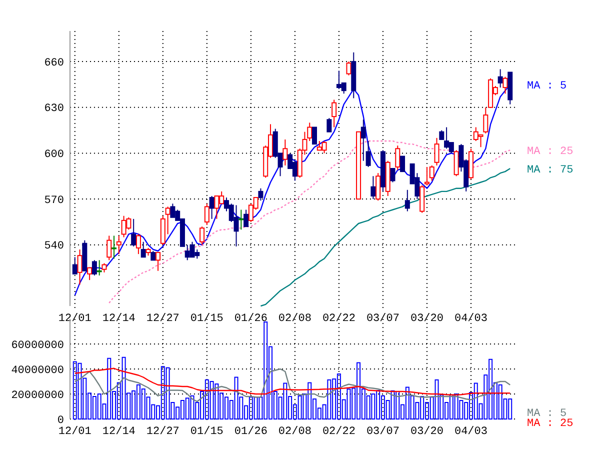 This screenshot has height=460, width=600. What do you see at coordinates (37, 346) in the screenshot?
I see `y-tick-label: 60000000` at bounding box center [37, 346].